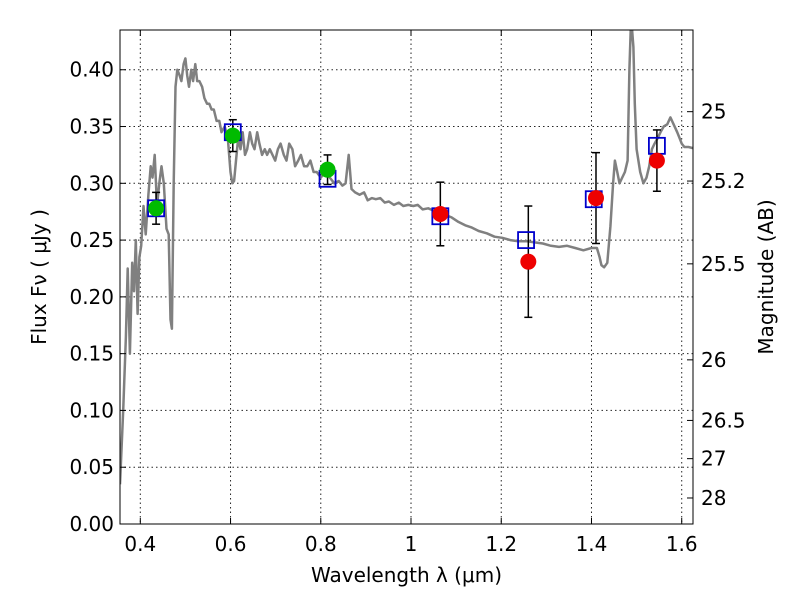  Describe the element at coordinates (592, 544) in the screenshot. I see `x-tick-label: 1.4` at that location.